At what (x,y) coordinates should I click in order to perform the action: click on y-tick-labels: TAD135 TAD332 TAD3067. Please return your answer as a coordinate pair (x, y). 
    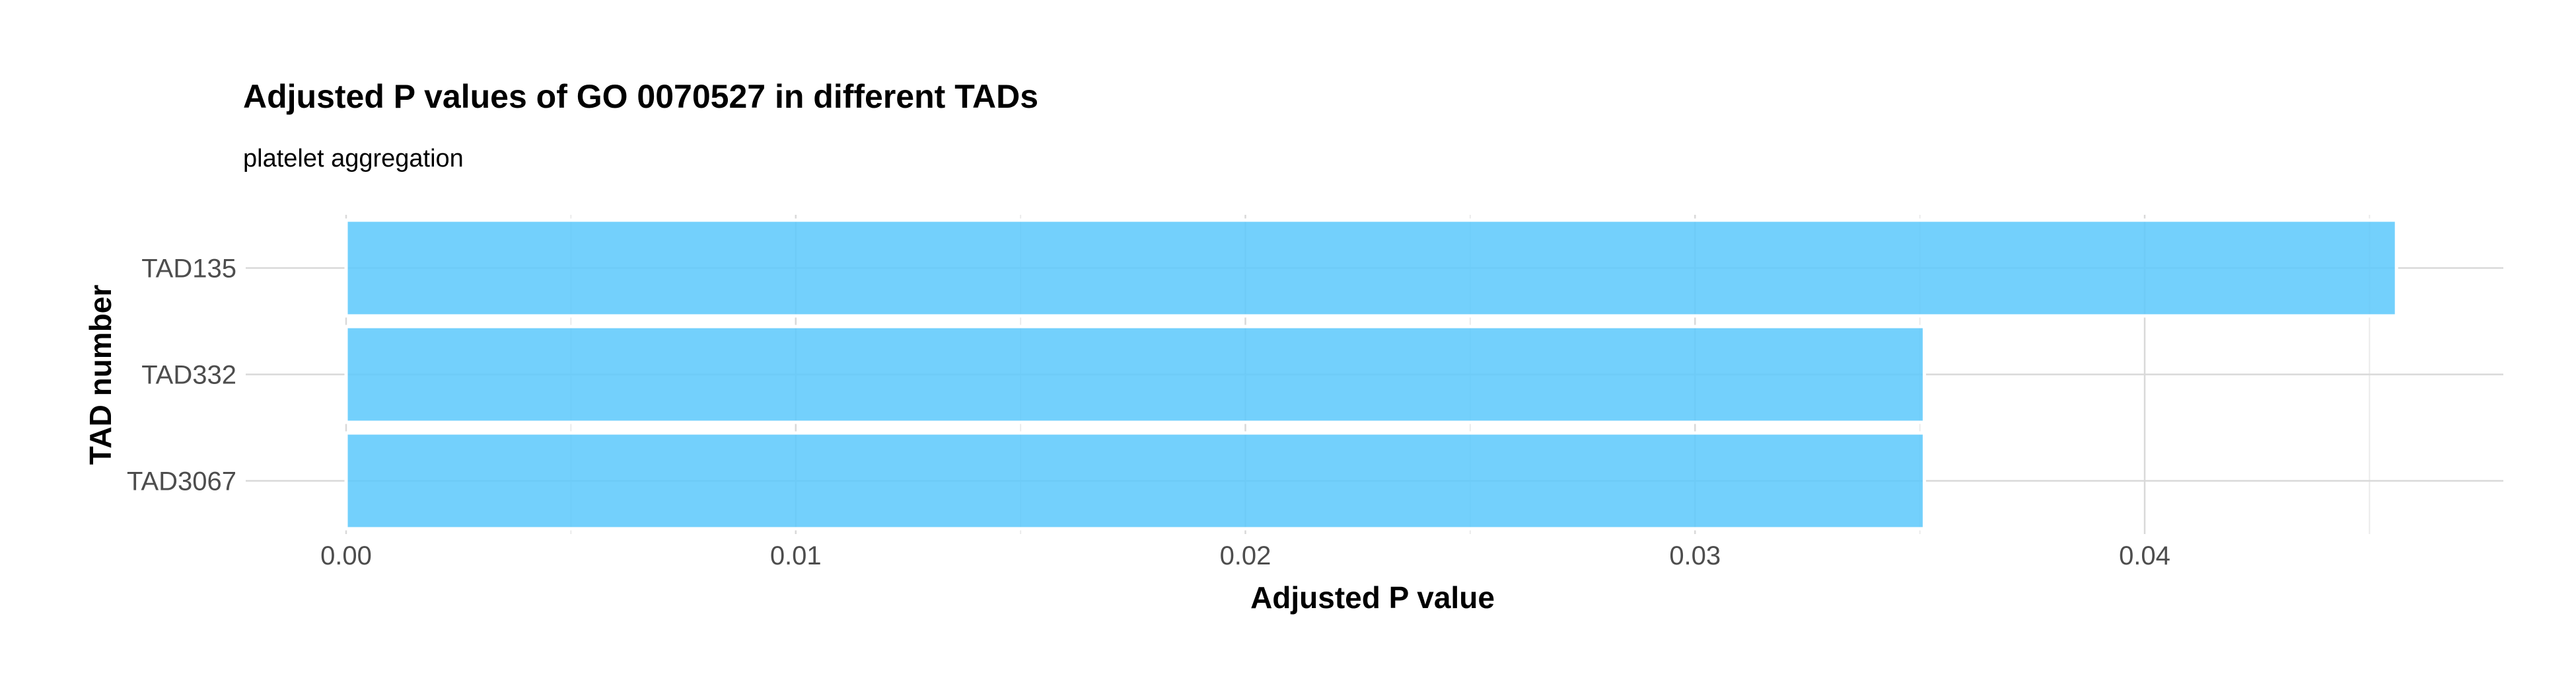
    Looking at the image, I should click on (182, 375).